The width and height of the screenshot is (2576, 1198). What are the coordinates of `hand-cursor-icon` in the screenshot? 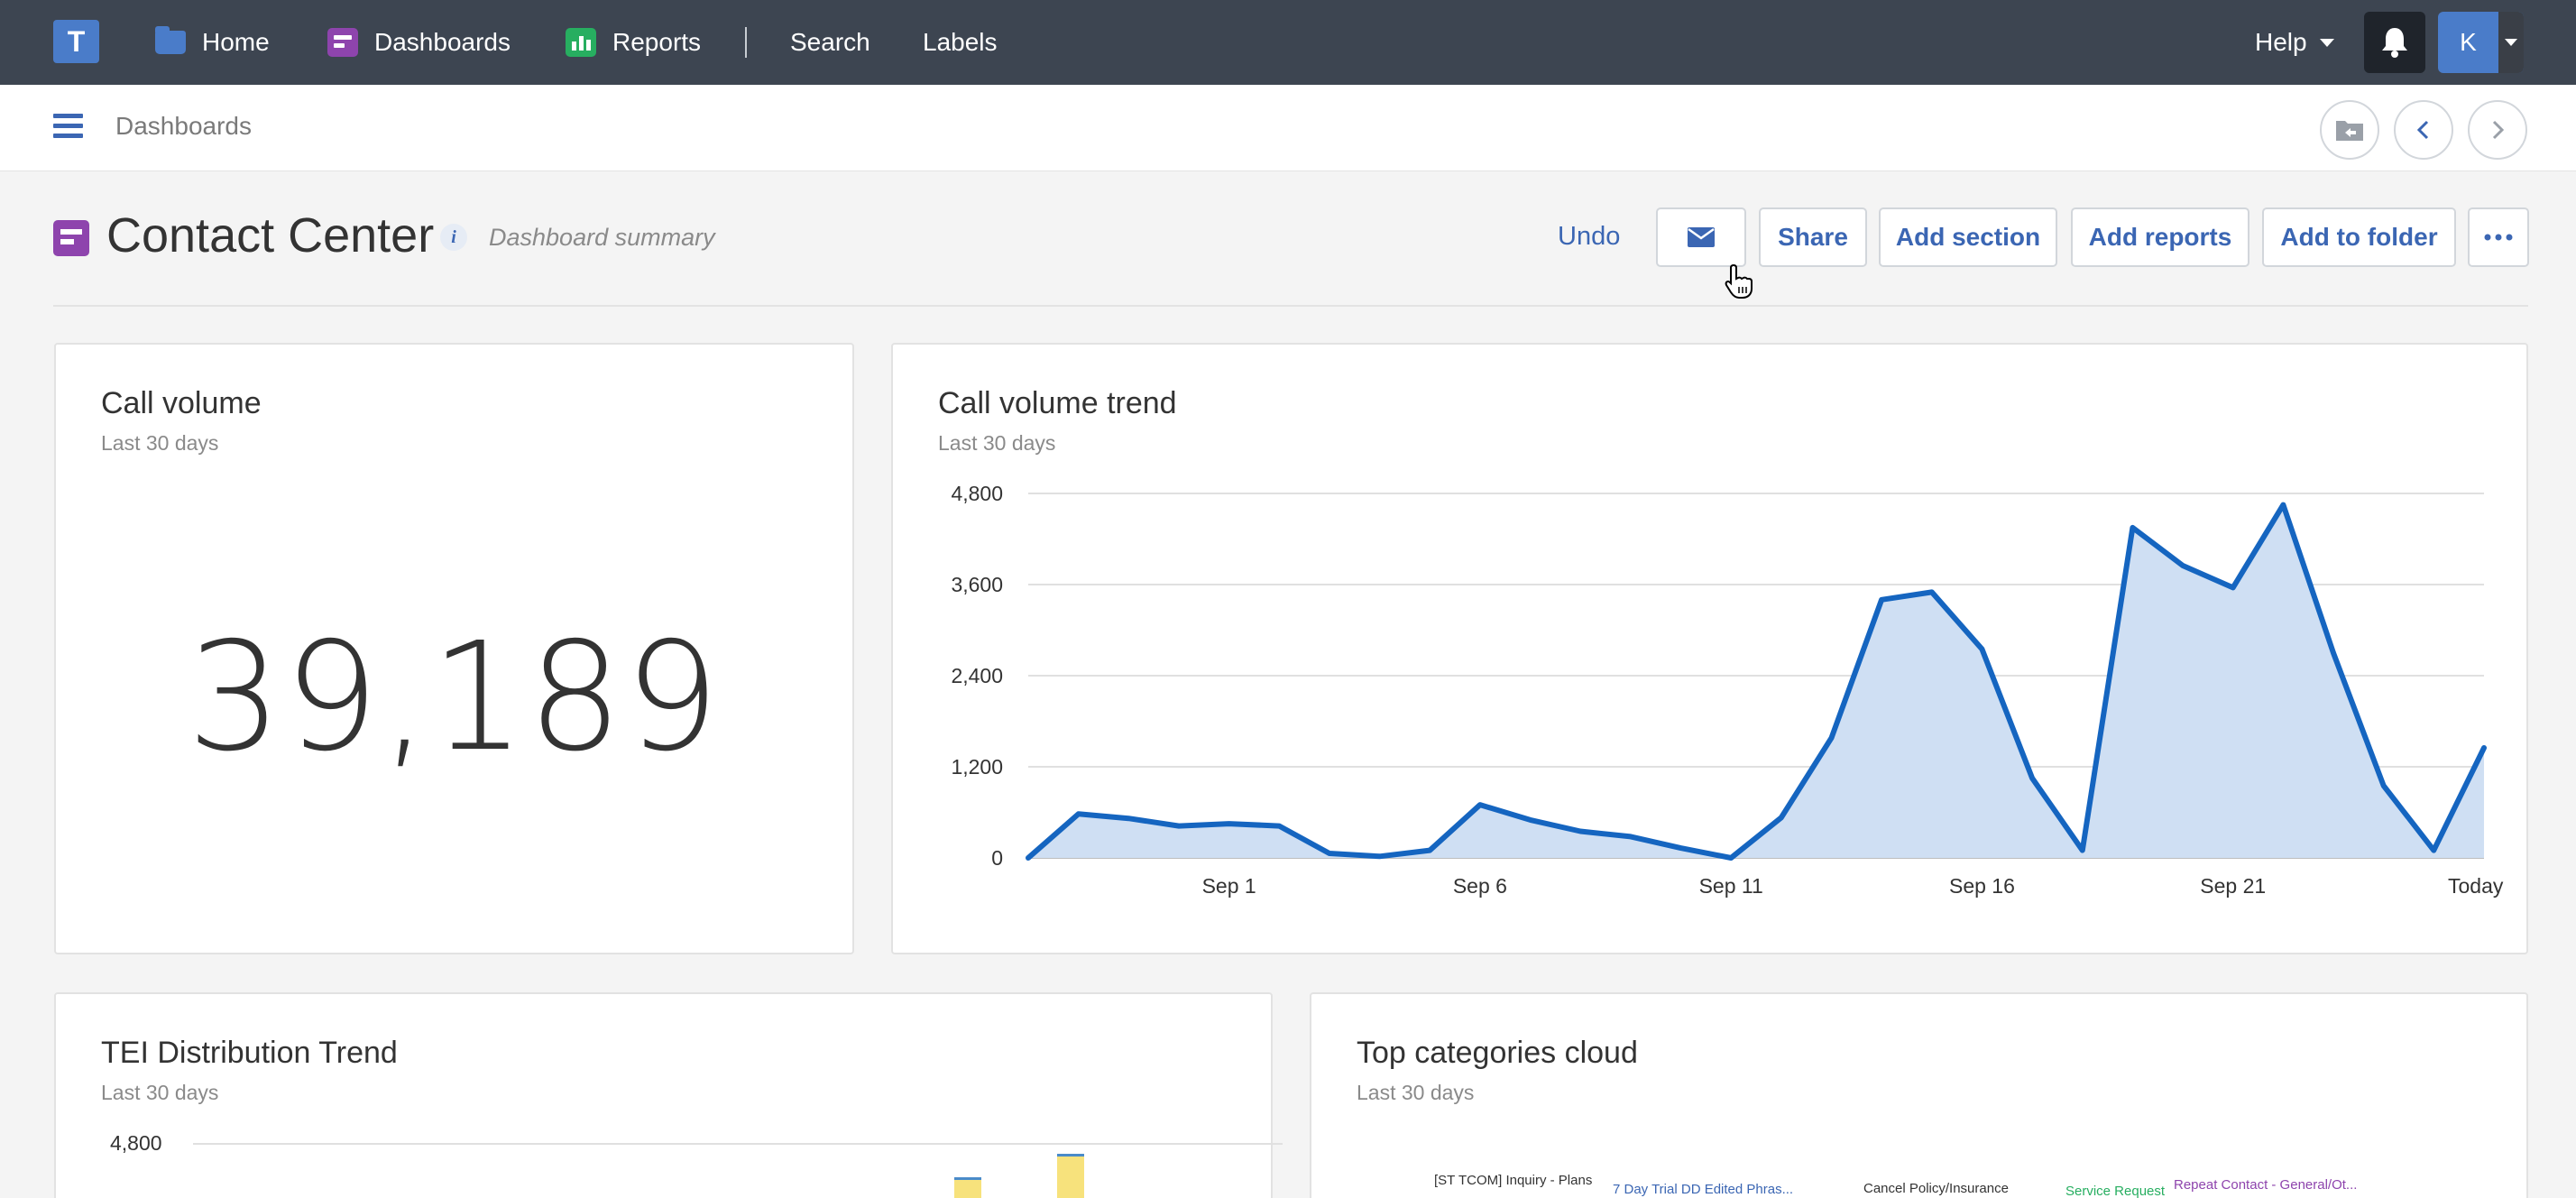 It's located at (1739, 281).